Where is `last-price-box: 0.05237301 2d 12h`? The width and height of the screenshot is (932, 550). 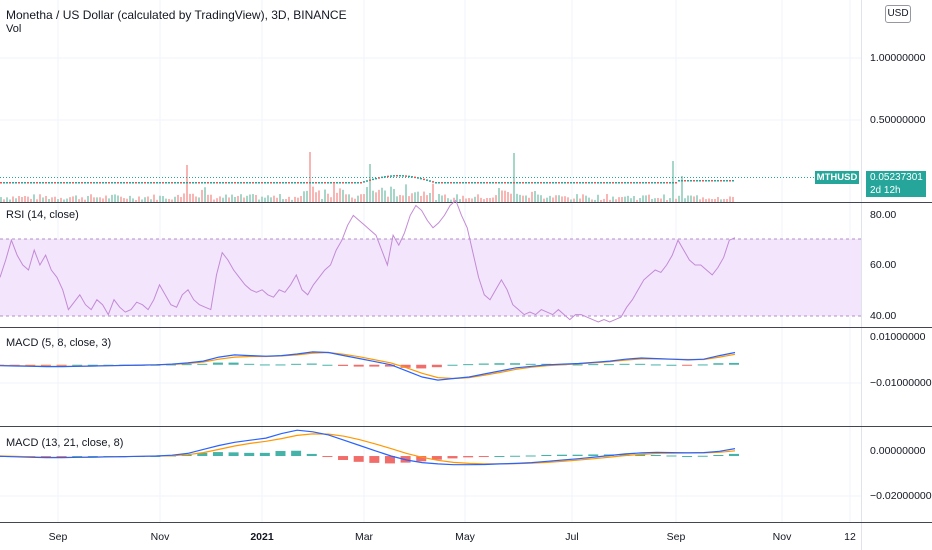 last-price-box: 0.05237301 2d 12h is located at coordinates (896, 184).